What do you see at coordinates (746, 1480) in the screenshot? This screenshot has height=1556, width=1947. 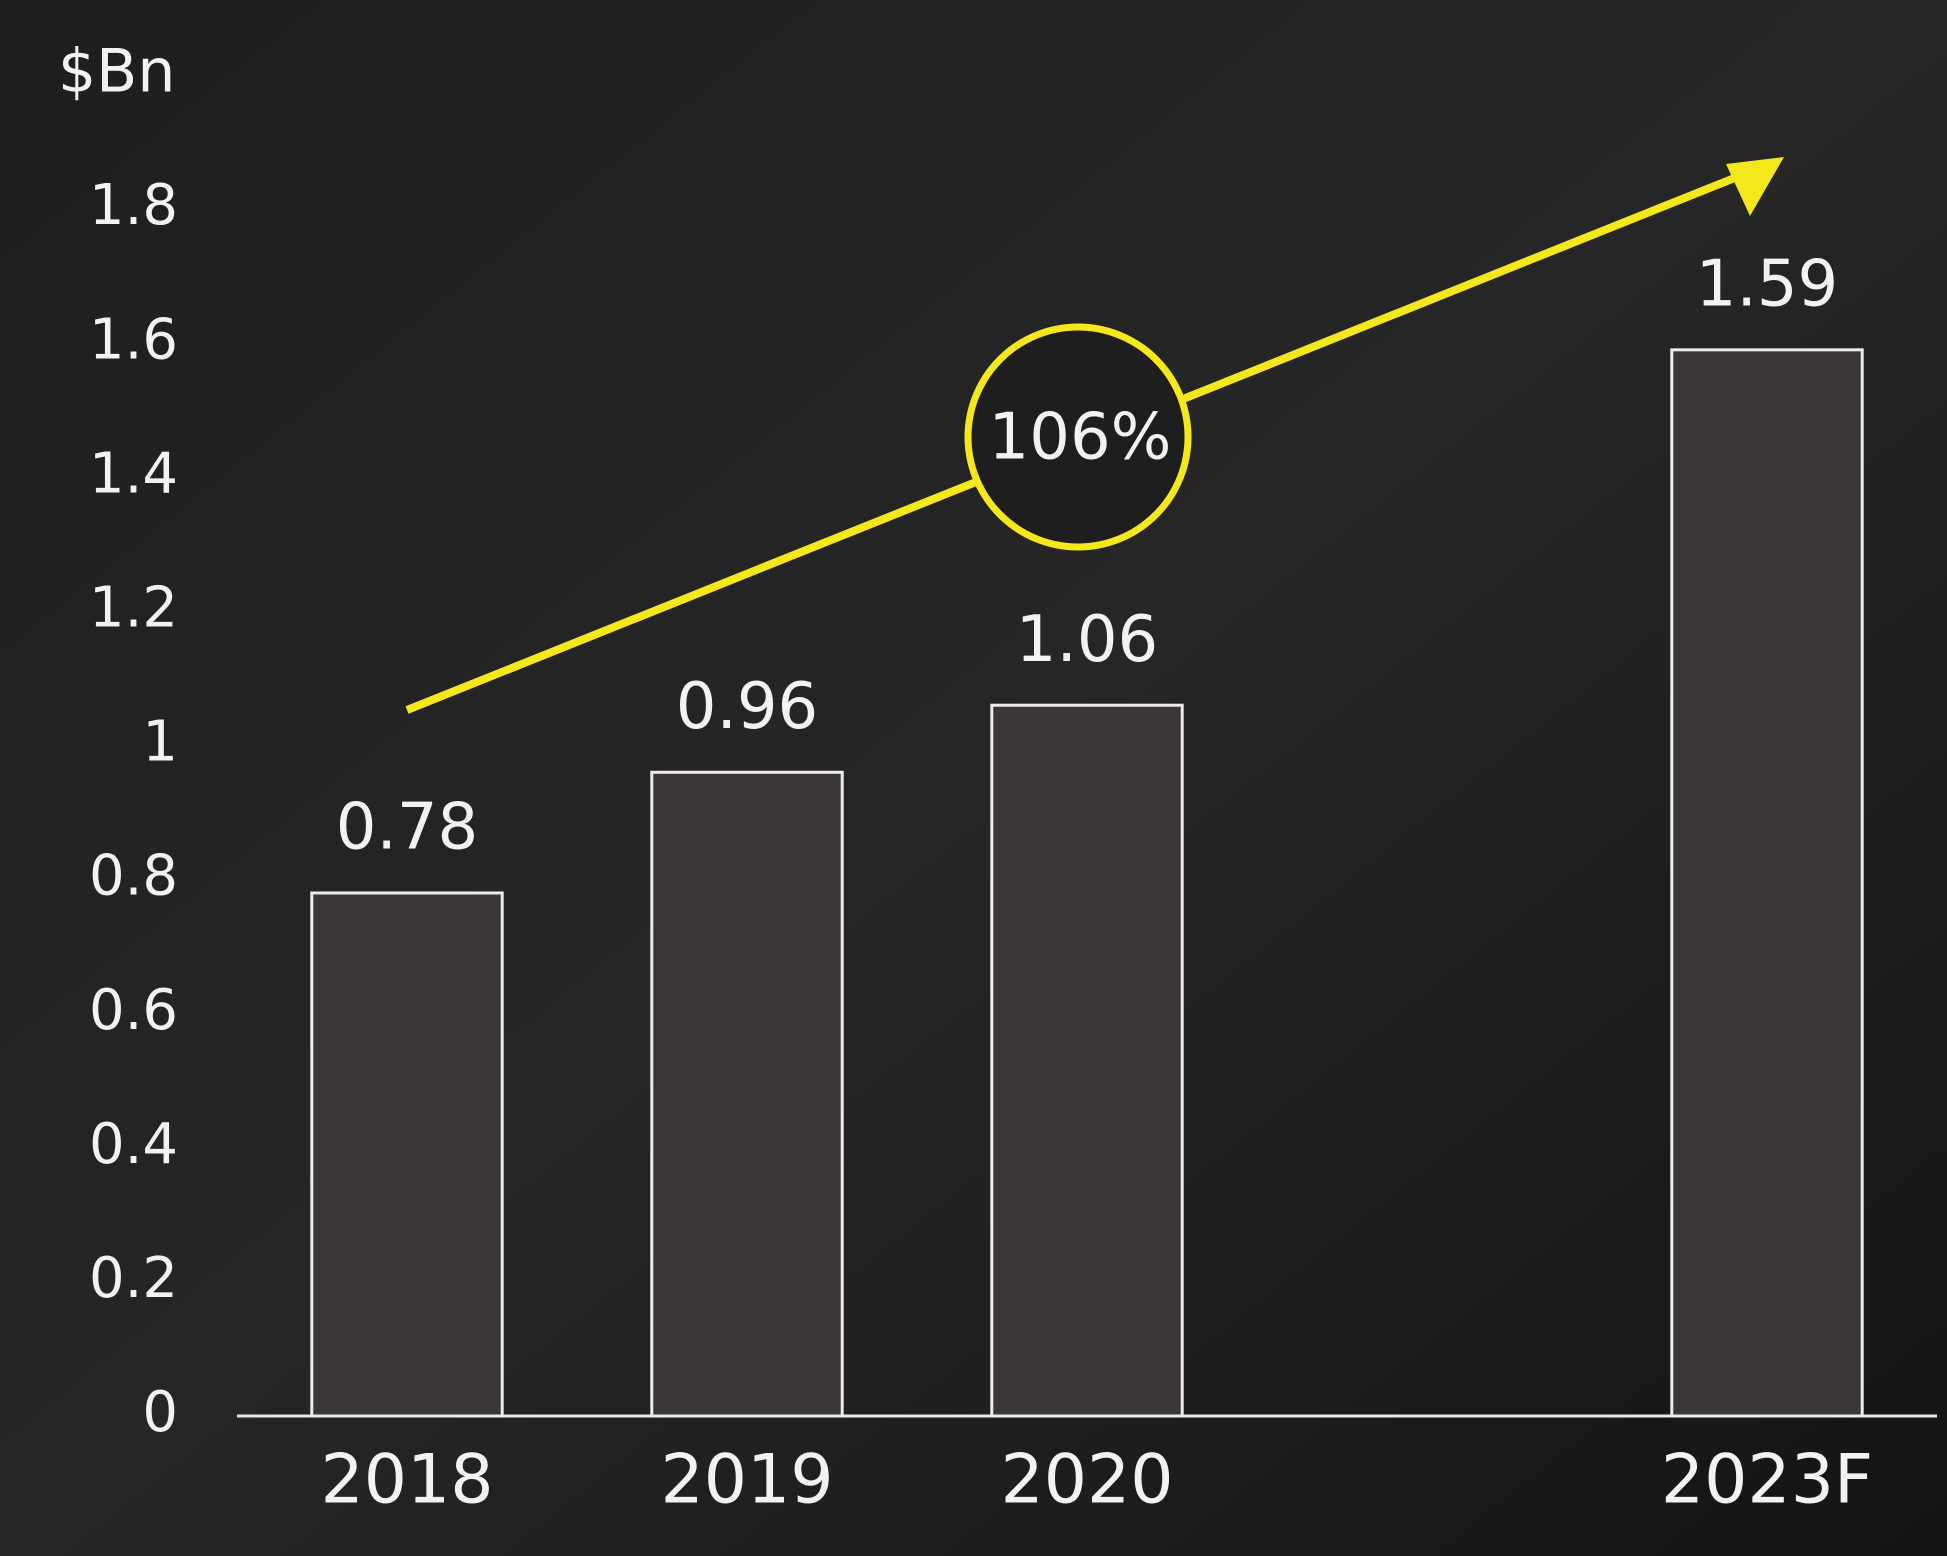 I see `x-tick-label: 2019` at bounding box center [746, 1480].